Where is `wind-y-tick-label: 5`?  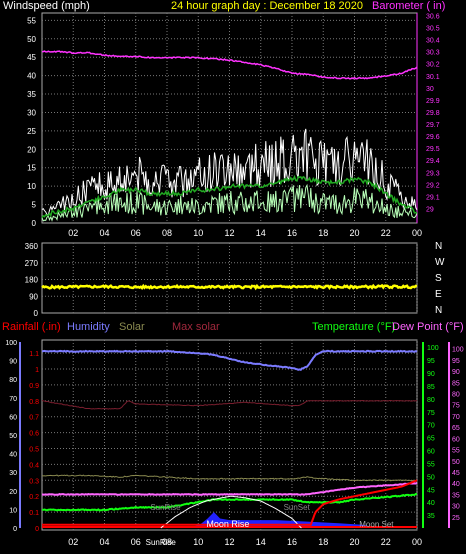 wind-y-tick-label: 5 is located at coordinates (34, 205).